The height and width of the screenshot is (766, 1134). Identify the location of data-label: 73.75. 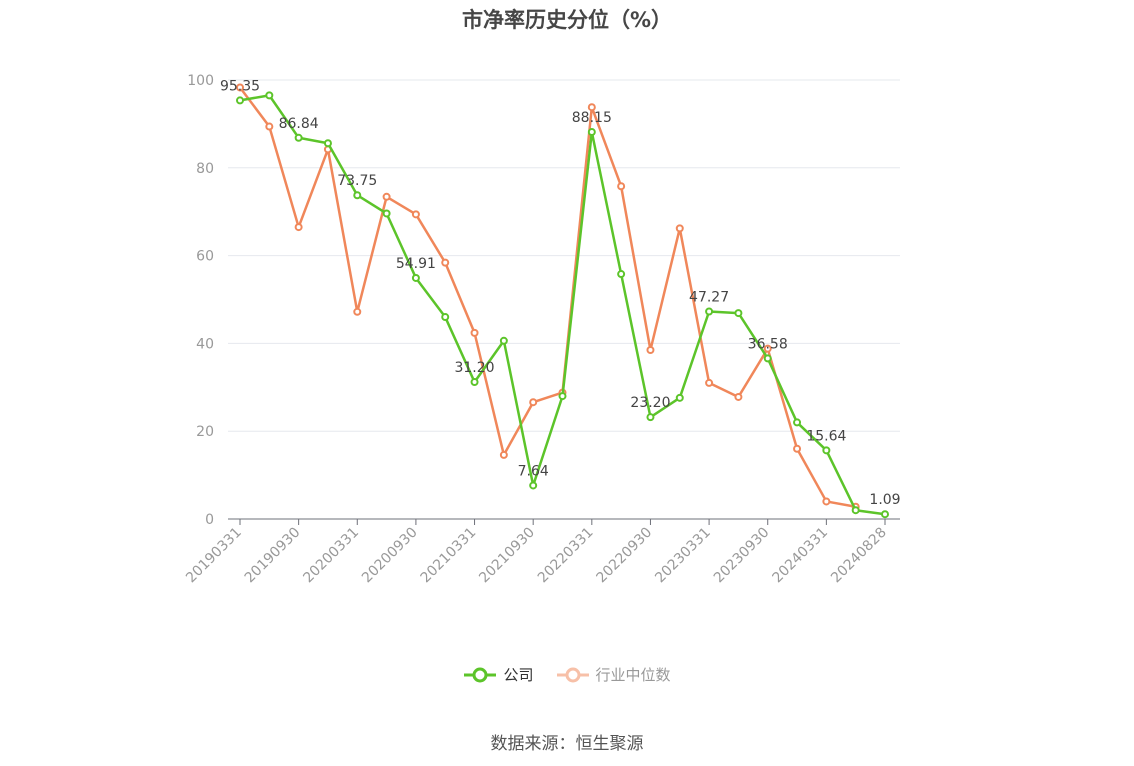
(357, 181).